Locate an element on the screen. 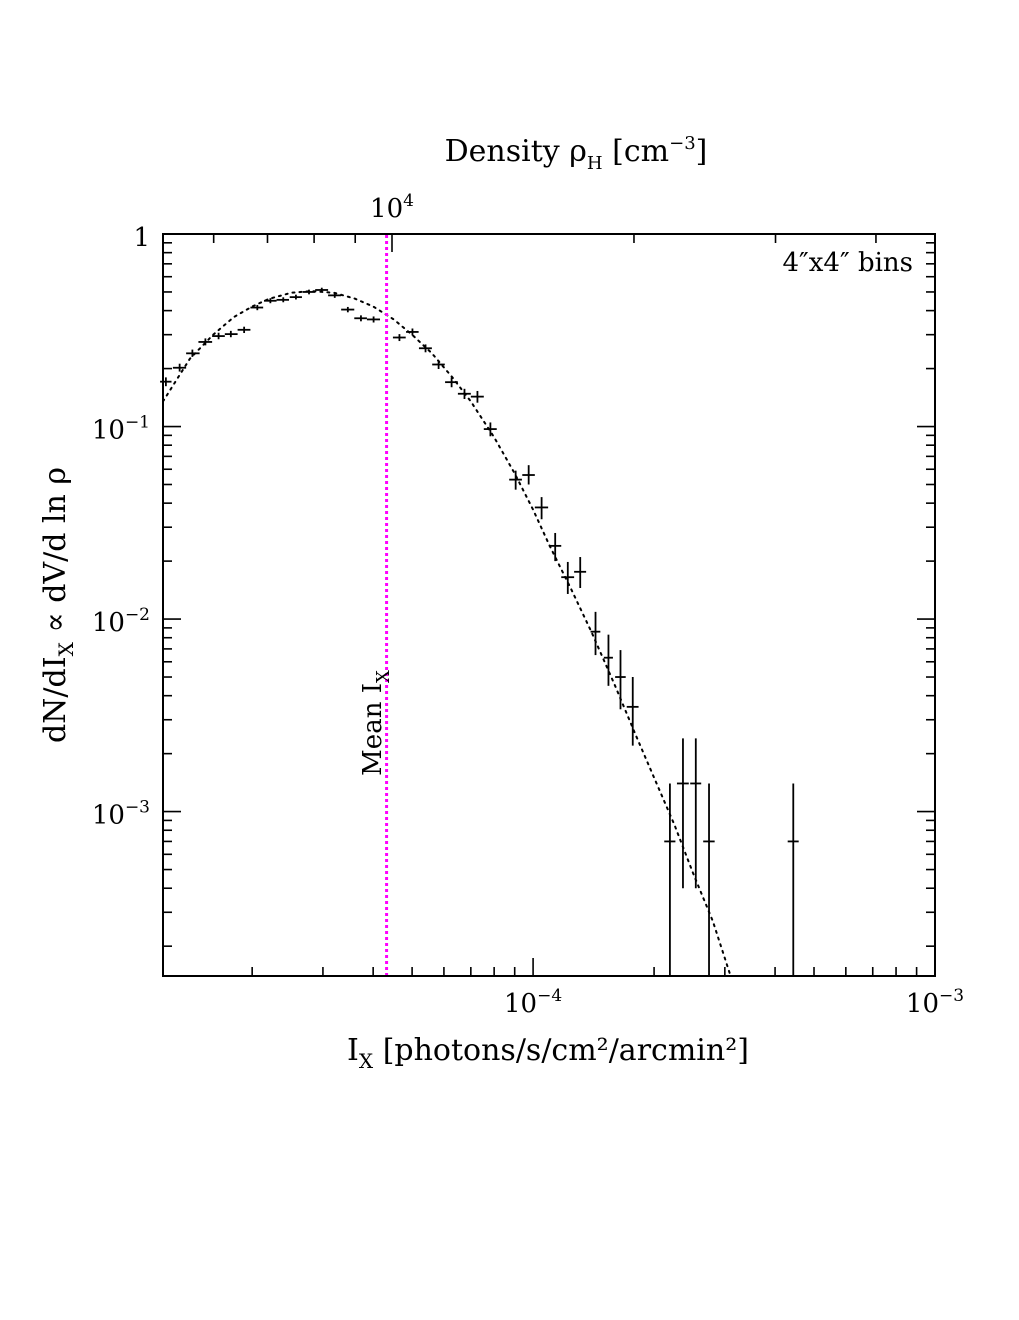 The height and width of the screenshot is (1320, 1019). bins-annotation: 4″x4″ bins is located at coordinates (848, 263).